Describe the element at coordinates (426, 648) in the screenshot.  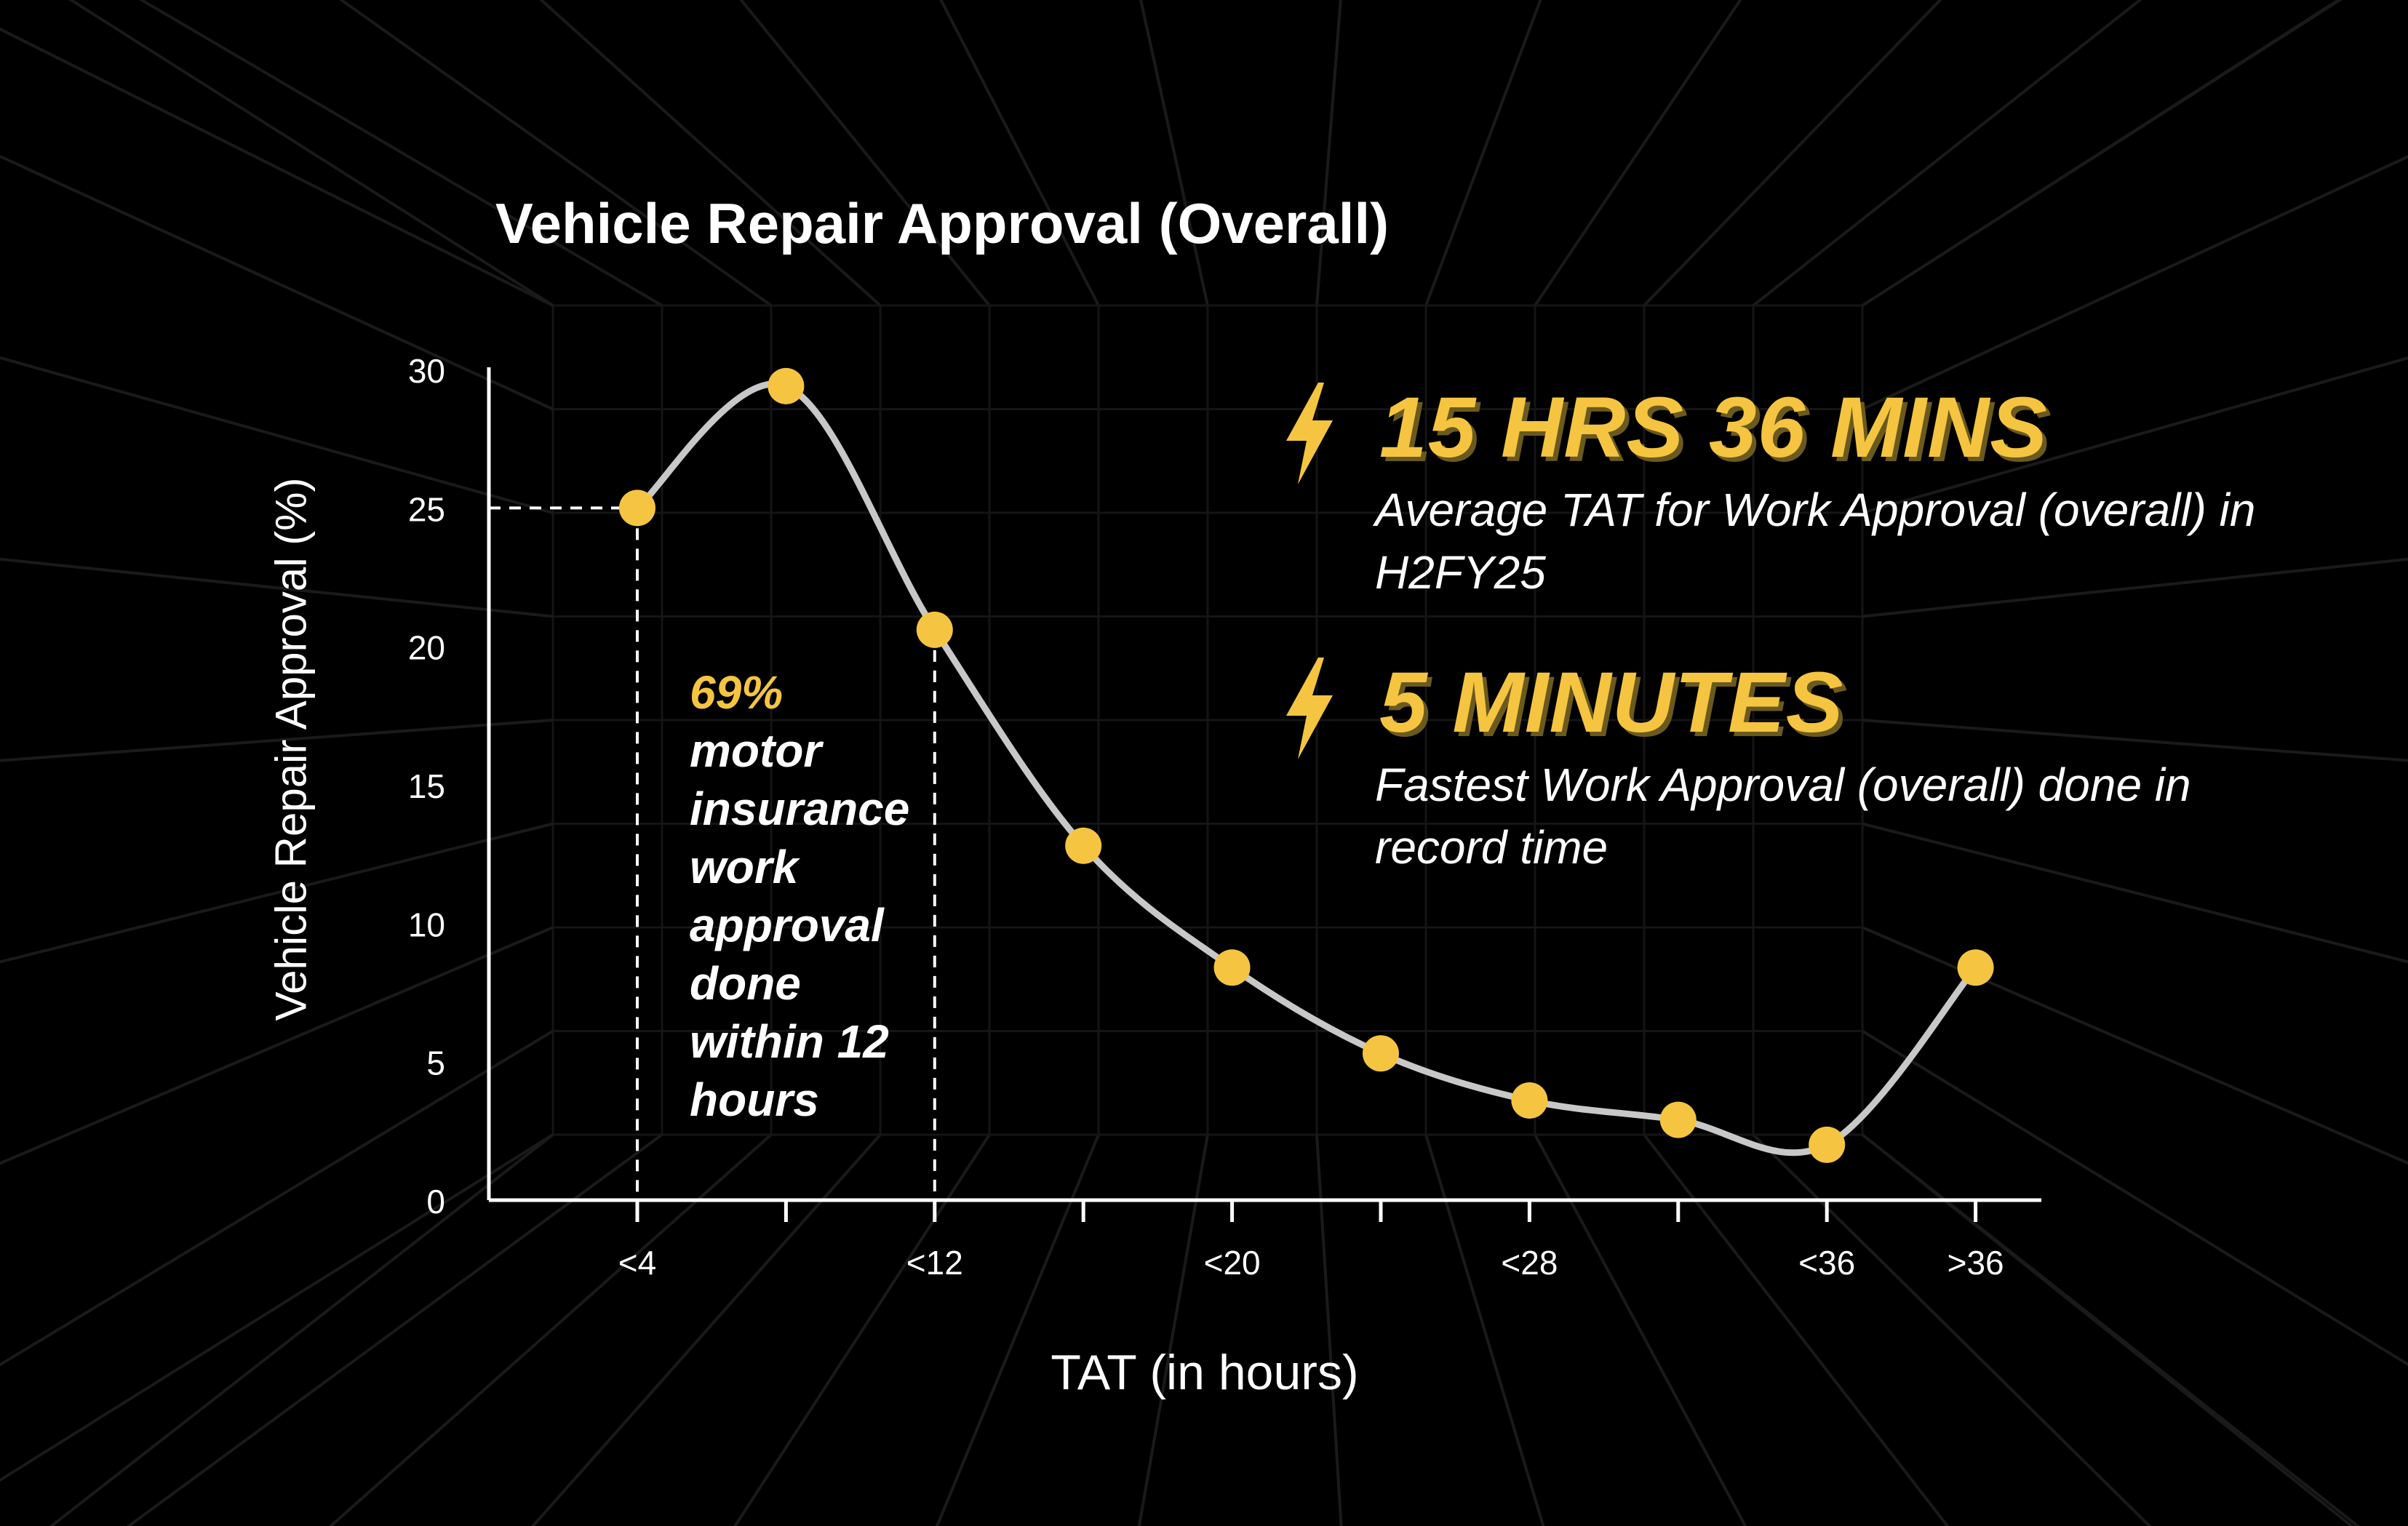
I see `y-tick-label: 20` at that location.